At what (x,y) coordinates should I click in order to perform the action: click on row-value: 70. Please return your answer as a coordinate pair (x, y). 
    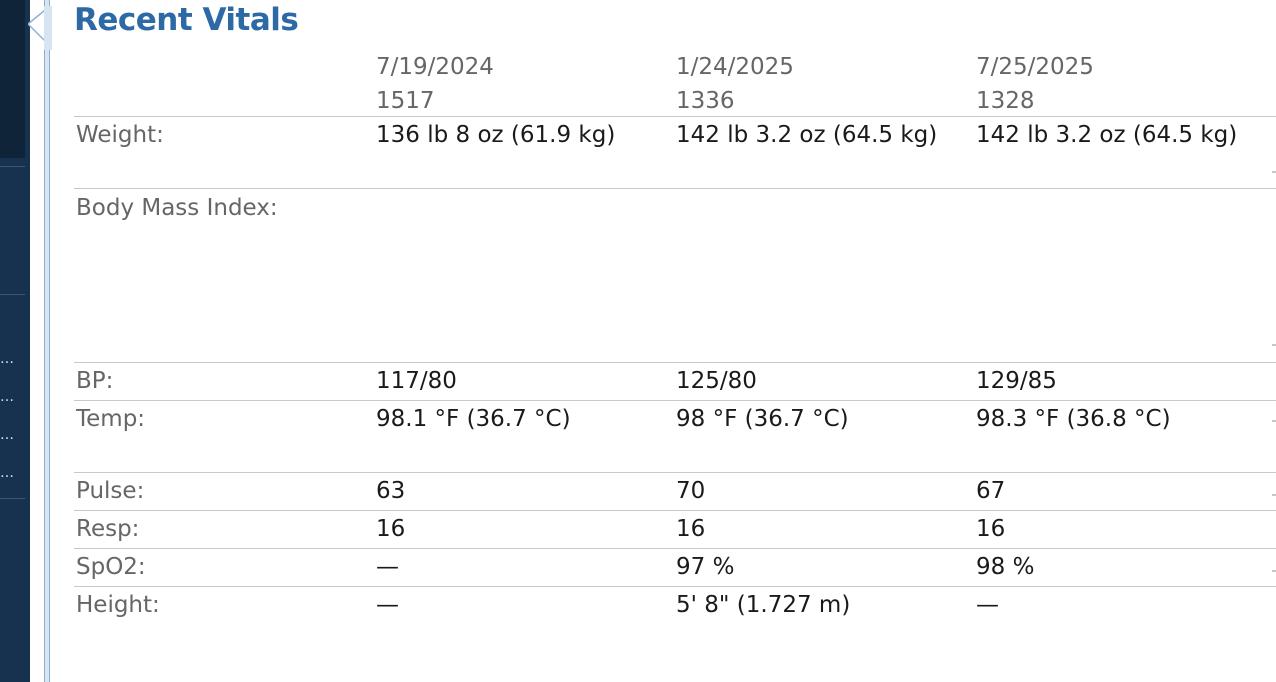
    Looking at the image, I should click on (691, 491).